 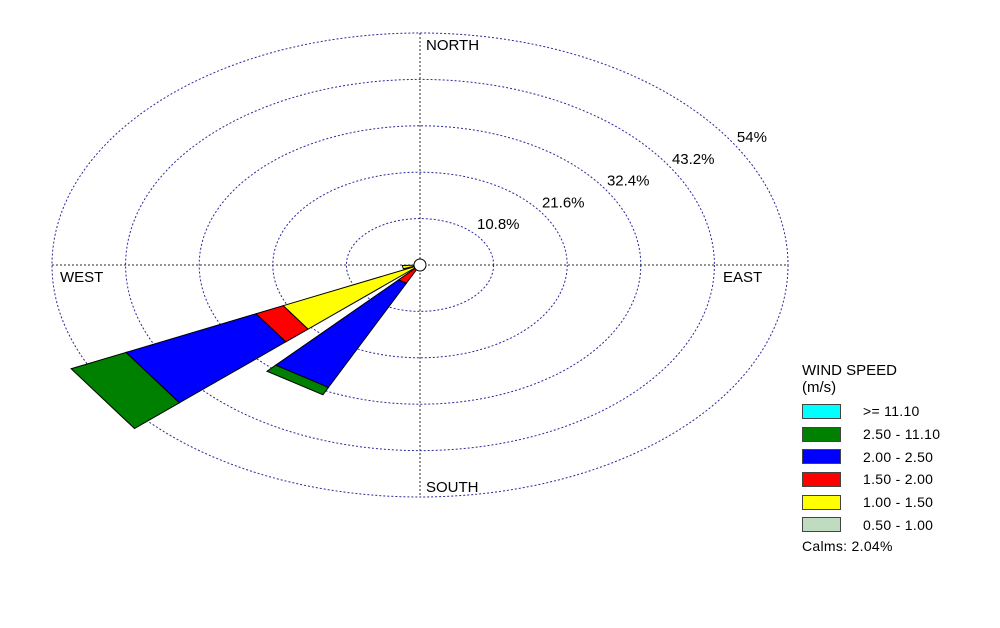 I want to click on legend-label: >= 11.10, so click(x=891, y=411).